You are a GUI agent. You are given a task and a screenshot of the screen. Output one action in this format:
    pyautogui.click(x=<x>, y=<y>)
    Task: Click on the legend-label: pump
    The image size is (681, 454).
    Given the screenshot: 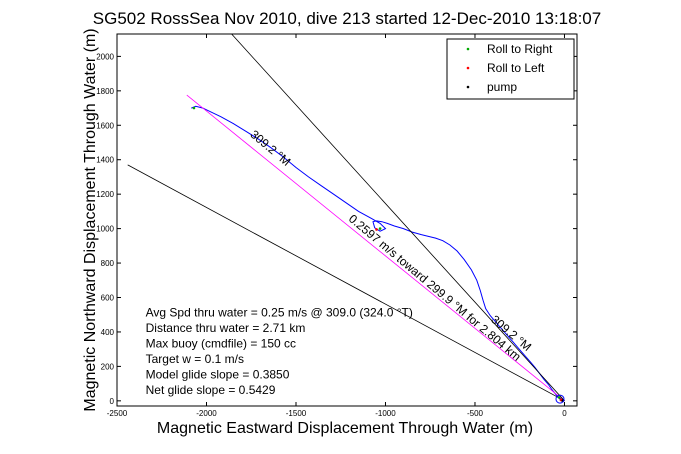 What is the action you would take?
    pyautogui.click(x=502, y=87)
    